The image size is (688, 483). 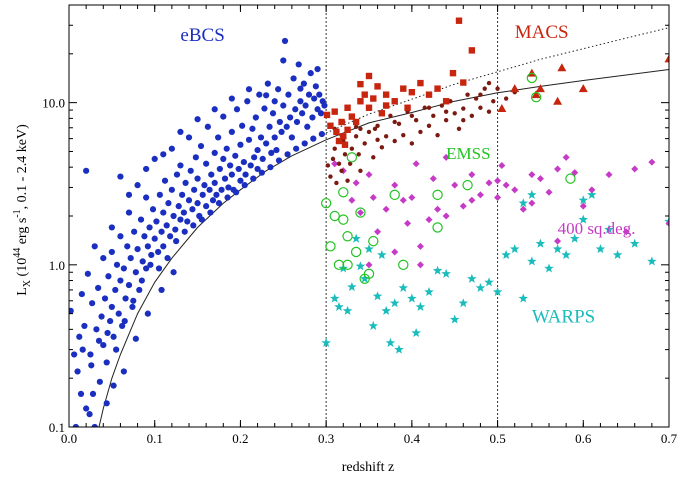 I want to click on x-tick-label: 0.5, so click(x=497, y=438).